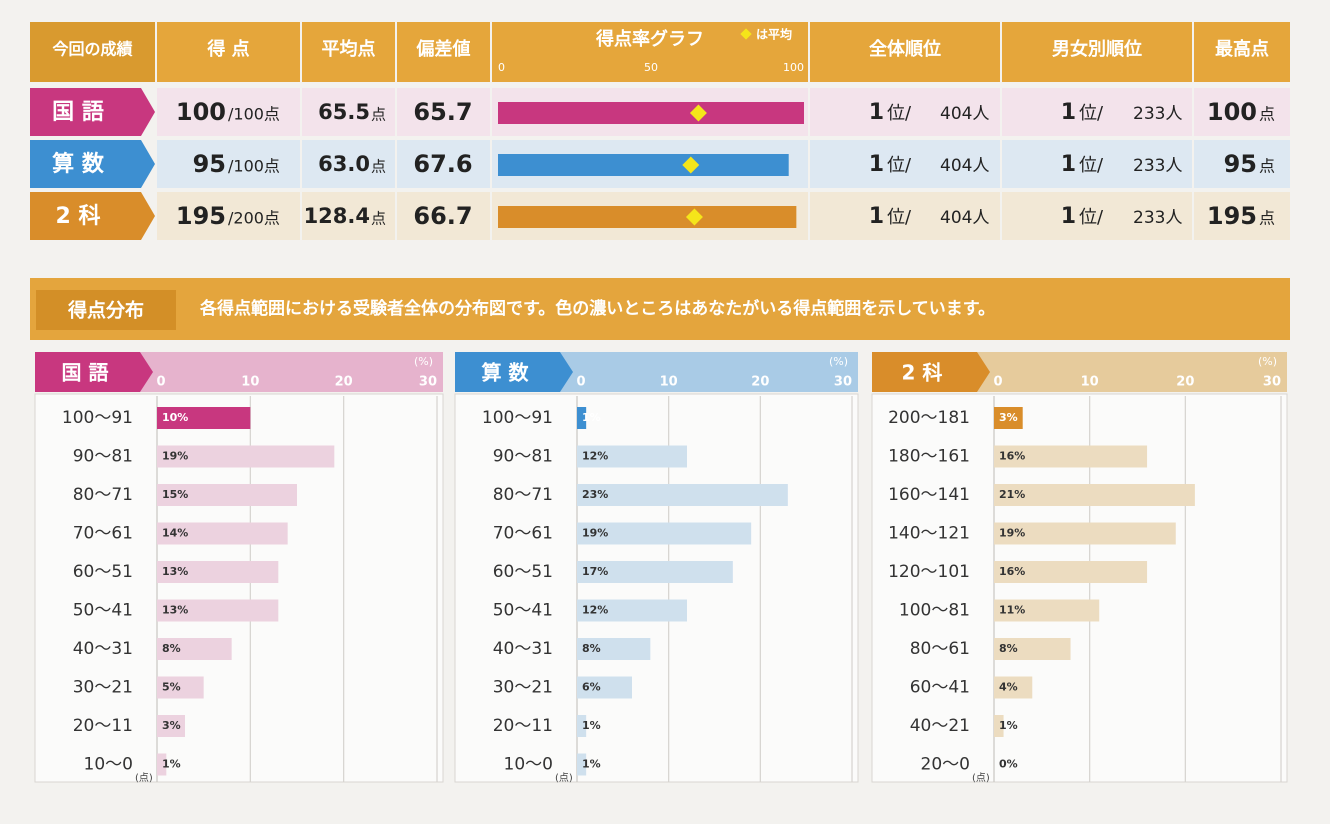 This screenshot has height=824, width=1330. Describe the element at coordinates (344, 164) in the screenshot. I see `average: 63.0` at that location.